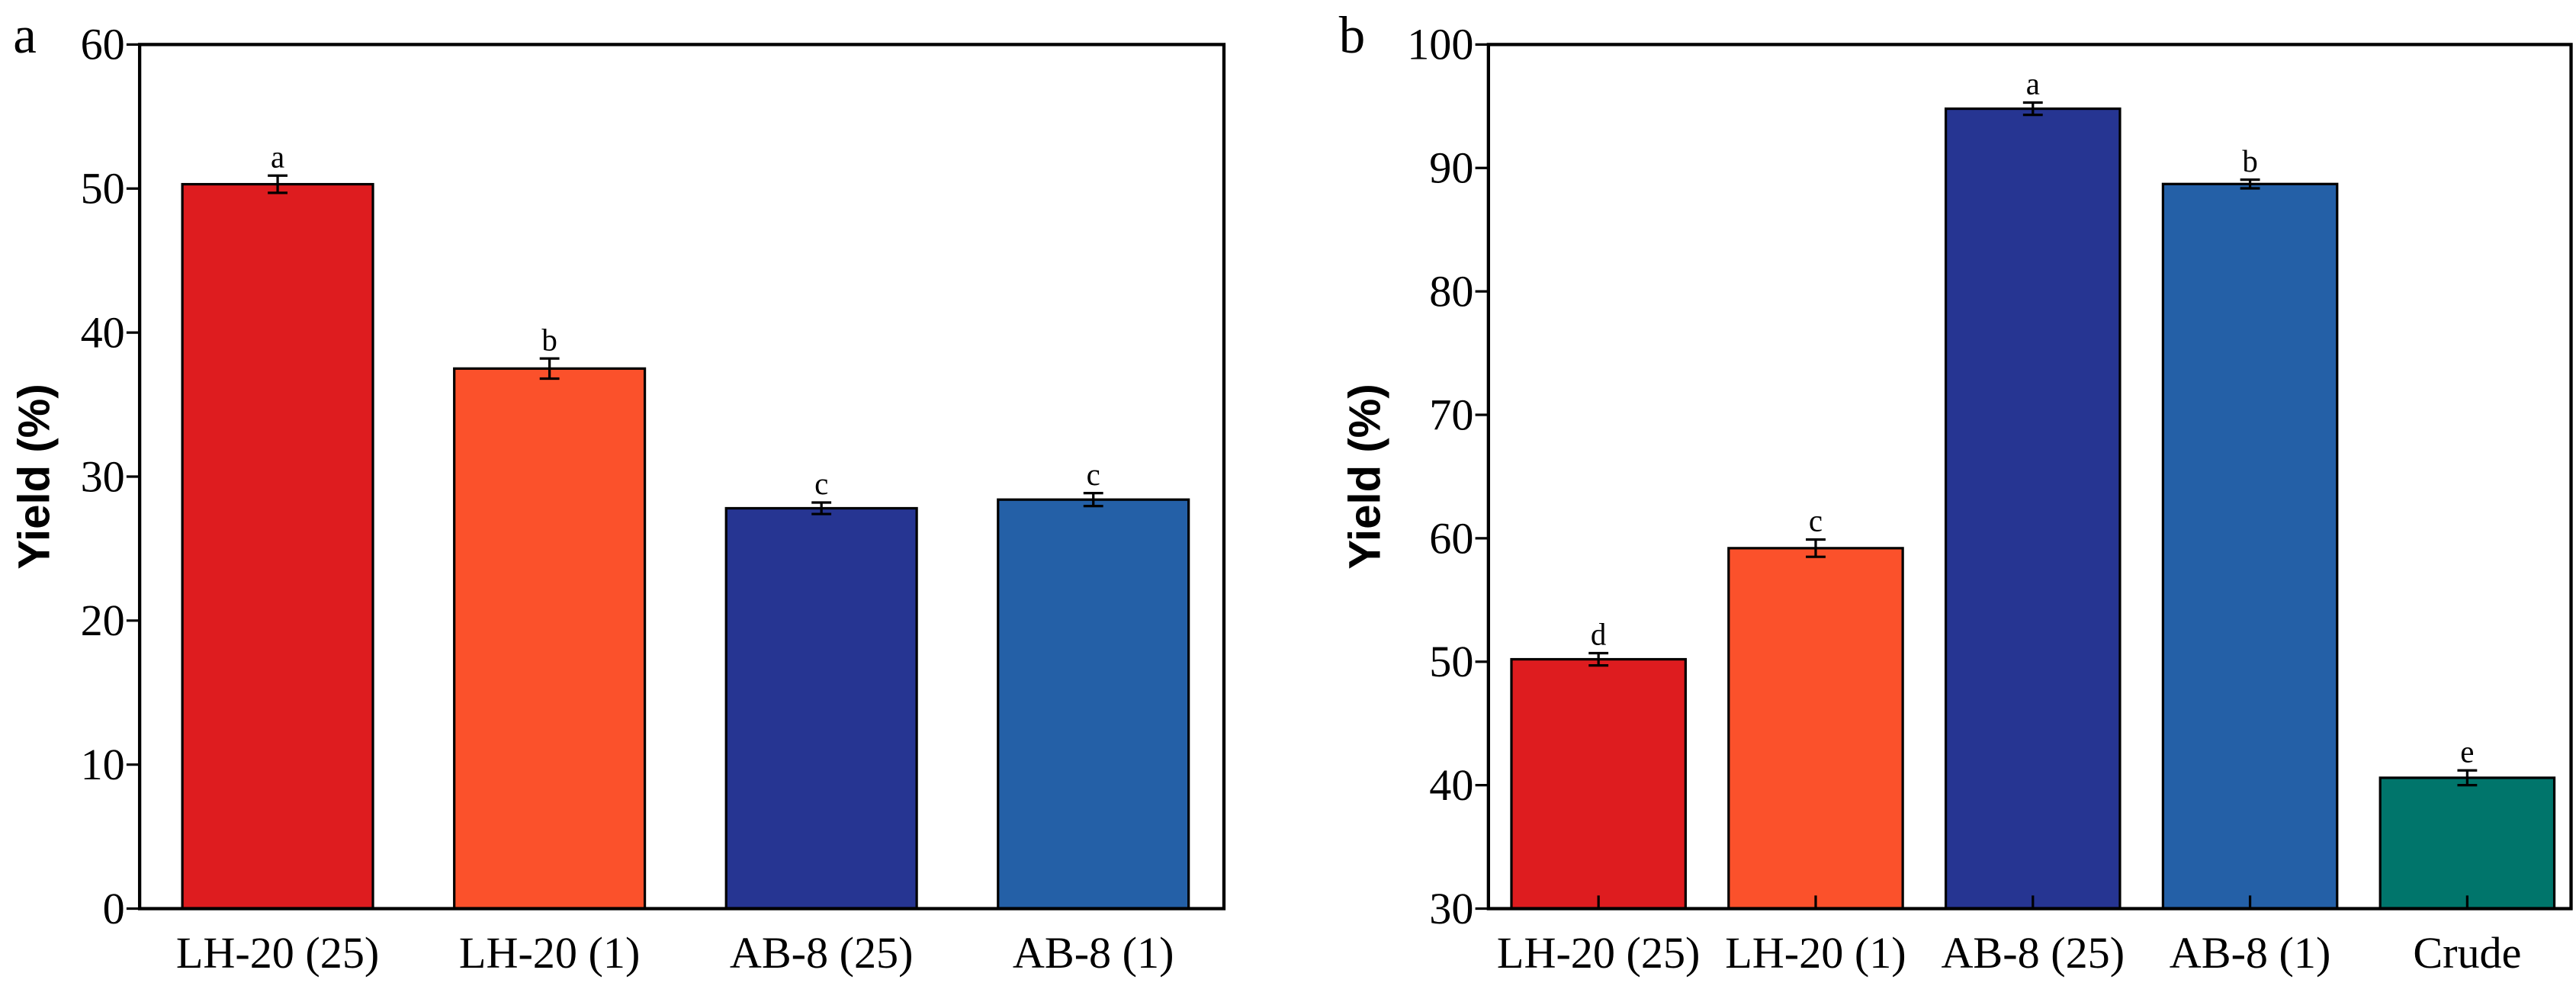 The image size is (2576, 986). What do you see at coordinates (1440, 44) in the screenshot?
I see `y-tick-label: 100` at bounding box center [1440, 44].